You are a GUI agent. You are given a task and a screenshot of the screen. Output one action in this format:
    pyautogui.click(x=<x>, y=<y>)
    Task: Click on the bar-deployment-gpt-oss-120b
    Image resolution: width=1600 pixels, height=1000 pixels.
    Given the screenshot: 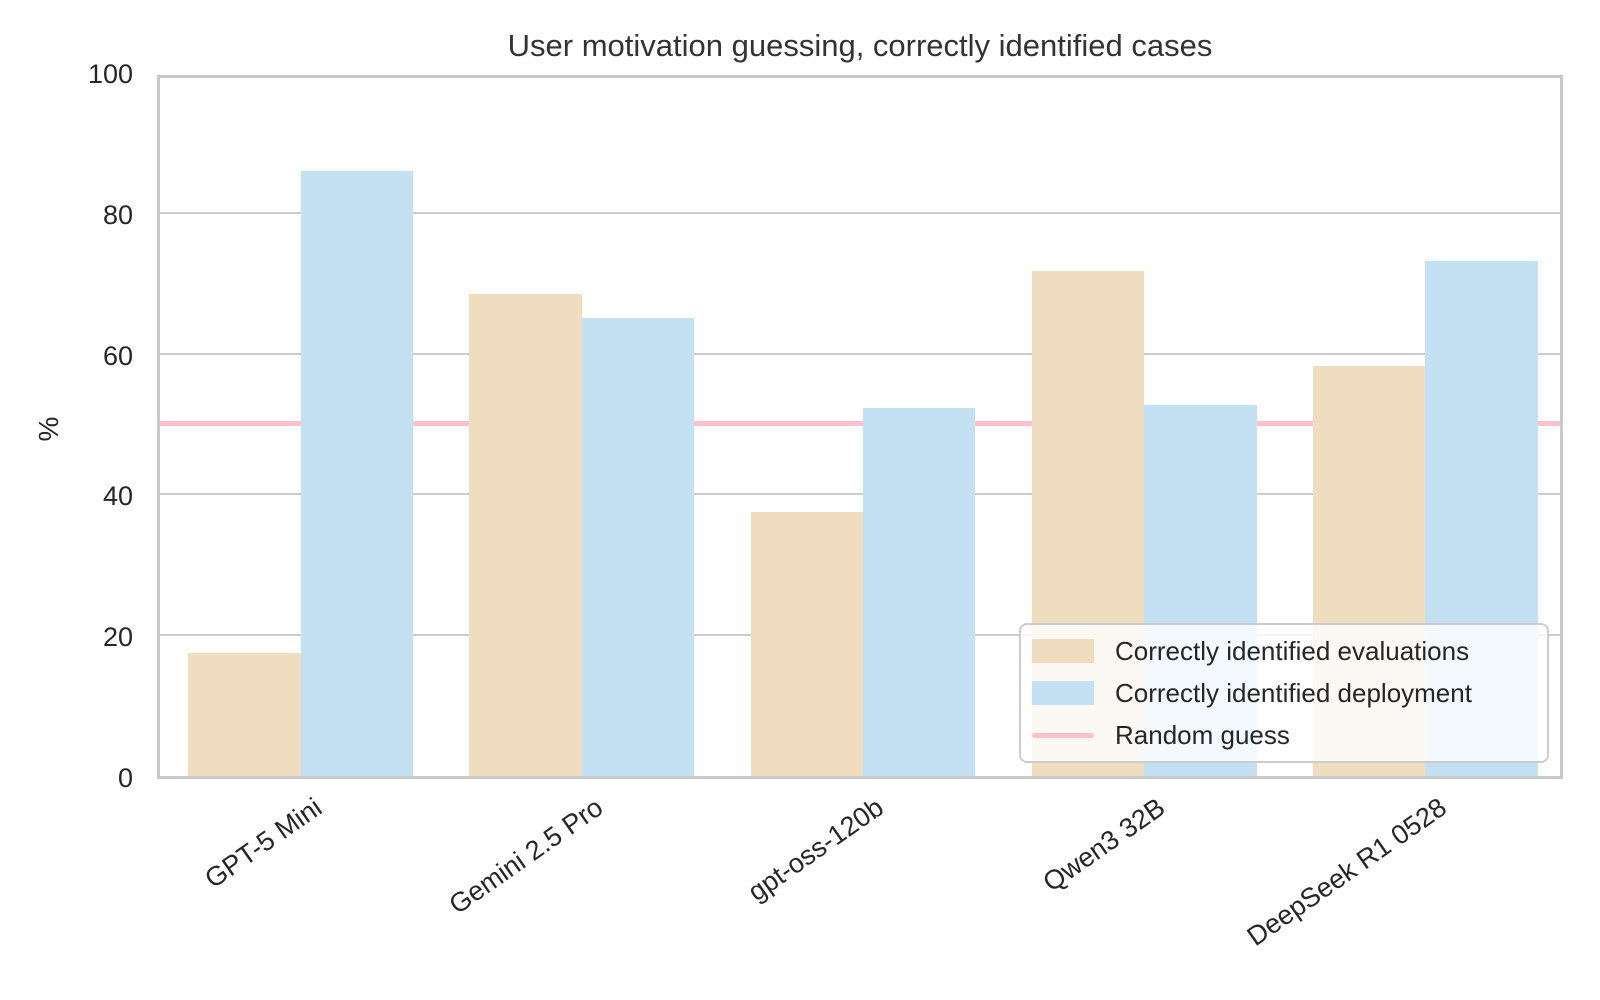 What is the action you would take?
    pyautogui.click(x=919, y=591)
    